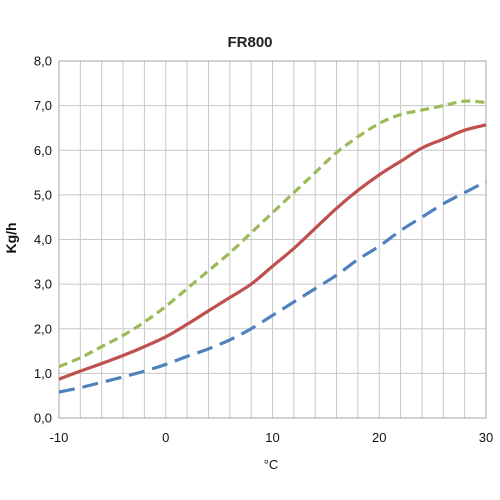 This screenshot has width=500, height=500. I want to click on y-tick-label: 5,0, so click(43, 194).